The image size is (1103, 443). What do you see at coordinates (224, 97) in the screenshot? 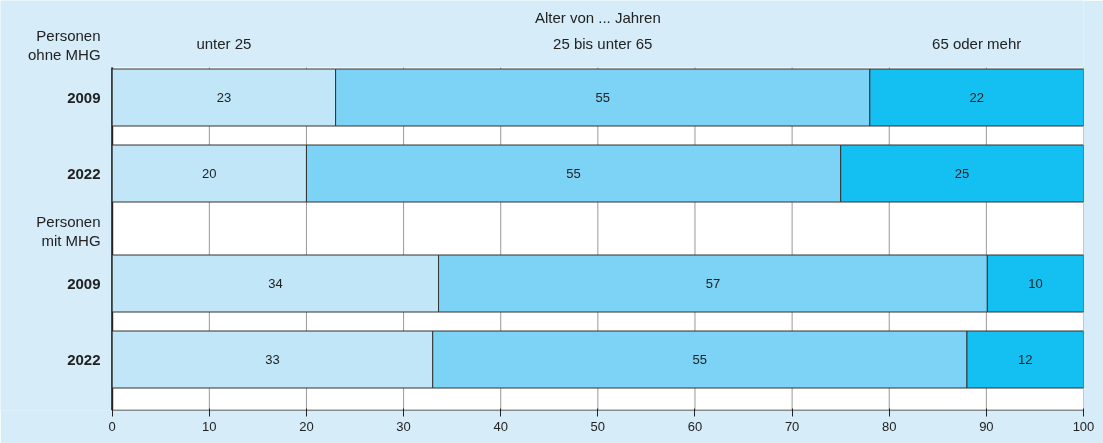
I see `data-label: 23` at bounding box center [224, 97].